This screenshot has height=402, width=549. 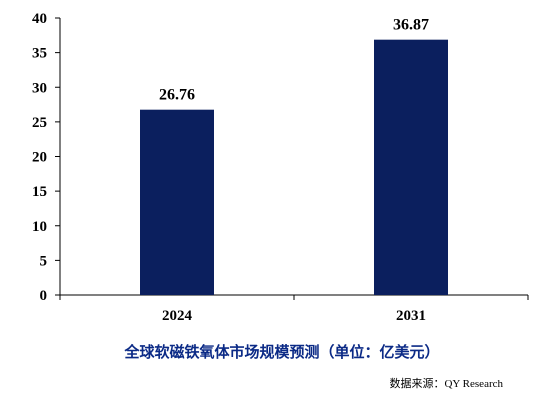 What do you see at coordinates (411, 25) in the screenshot?
I see `data-label-2031: 36.87` at bounding box center [411, 25].